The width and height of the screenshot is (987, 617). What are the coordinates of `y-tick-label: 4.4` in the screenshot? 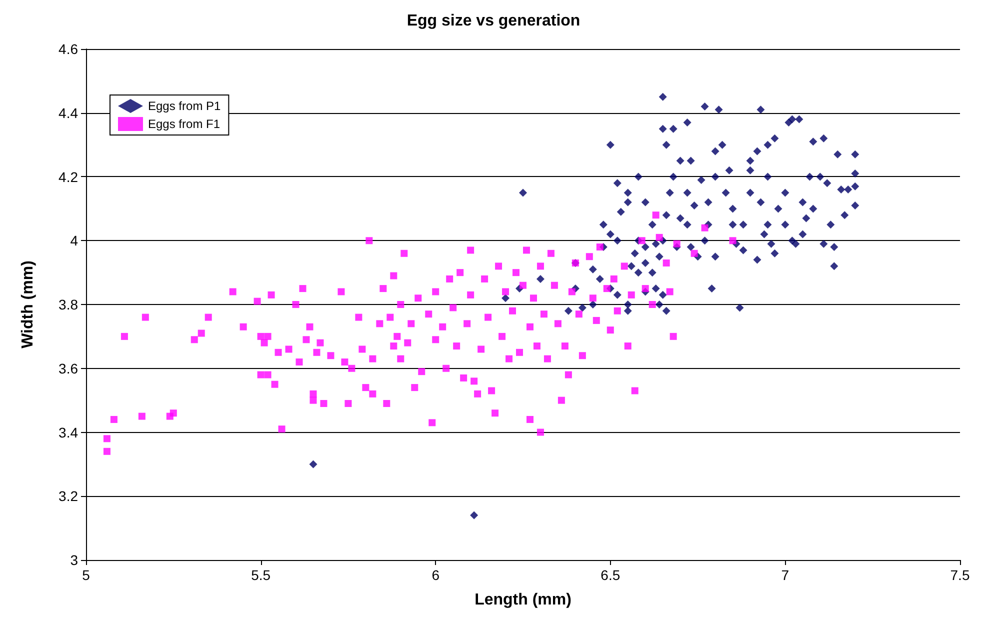 It's located at (68, 112).